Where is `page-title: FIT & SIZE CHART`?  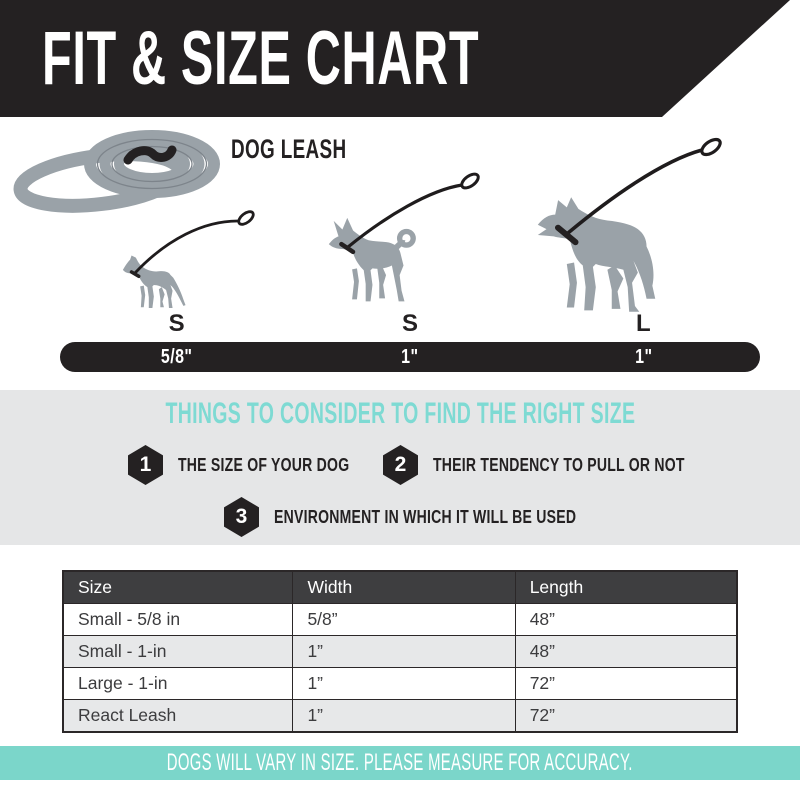
page-title: FIT & SIZE CHART is located at coordinates (261, 58).